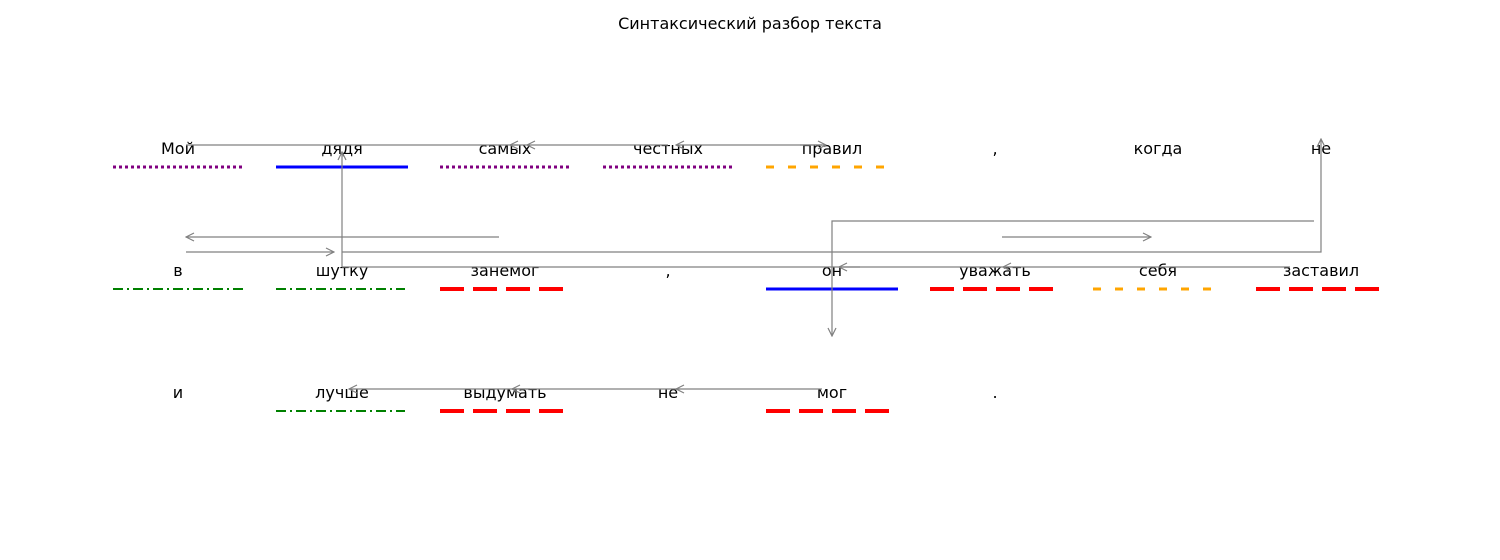 The width and height of the screenshot is (1500, 560). Describe the element at coordinates (177, 270) in the screenshot. I see `word-v: в` at that location.